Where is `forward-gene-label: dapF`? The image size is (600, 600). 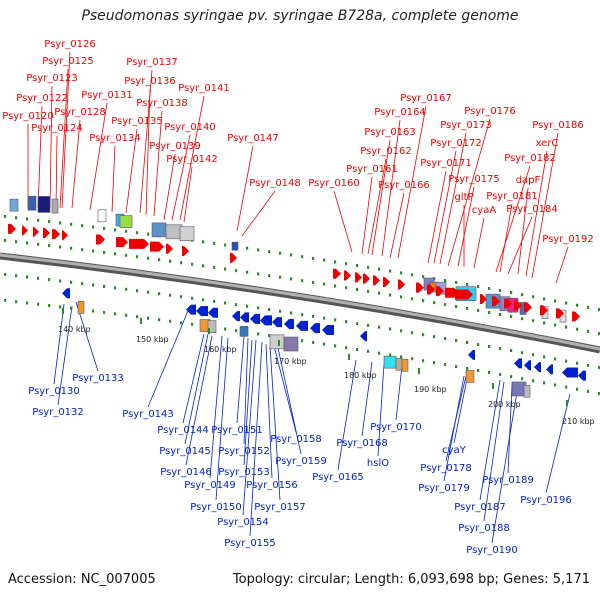
forward-gene-label: dapF is located at coordinates (528, 180).